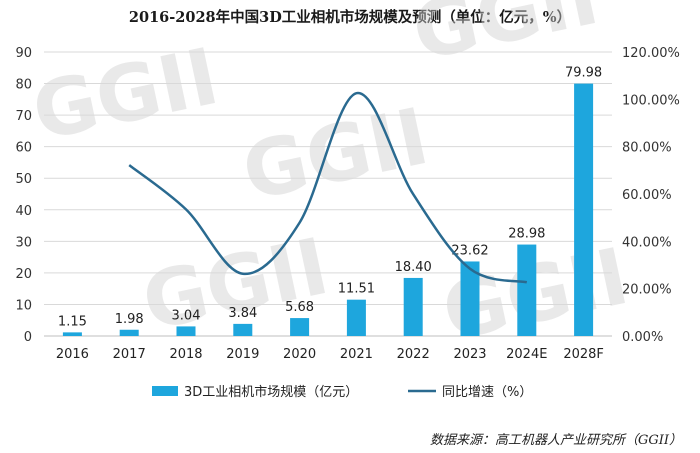 The width and height of the screenshot is (700, 453). Describe the element at coordinates (72, 321) in the screenshot. I see `bar-data-label: 1.15` at that location.